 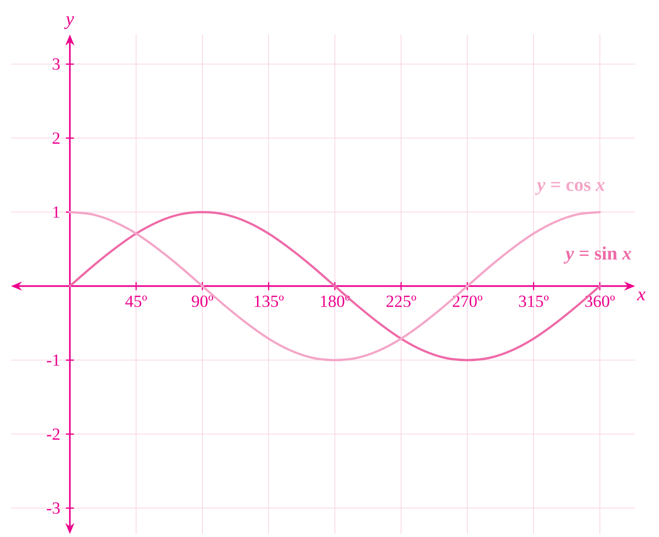 I want to click on x-tick-label: 45º, so click(x=136, y=302).